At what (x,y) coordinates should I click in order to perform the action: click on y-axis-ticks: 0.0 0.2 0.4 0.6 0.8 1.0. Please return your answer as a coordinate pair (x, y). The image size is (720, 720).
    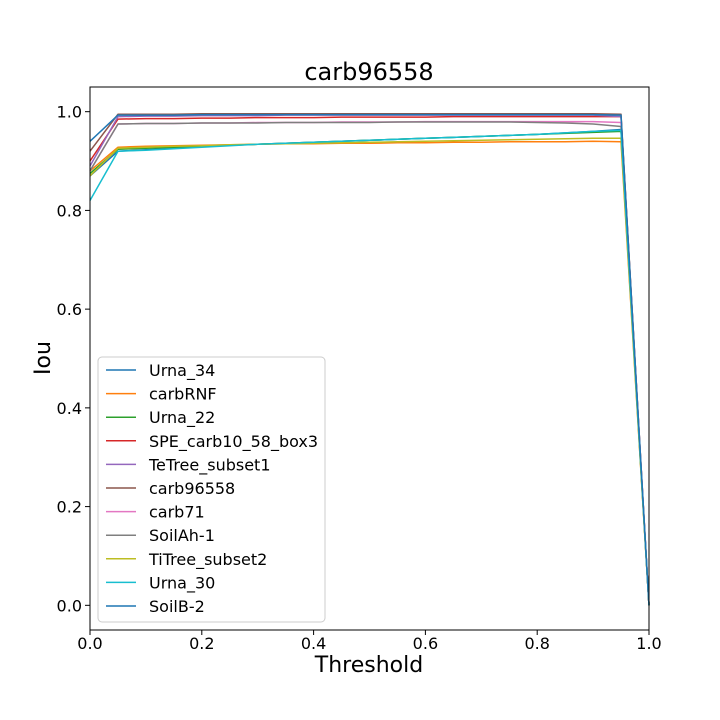
    Looking at the image, I should click on (73, 359).